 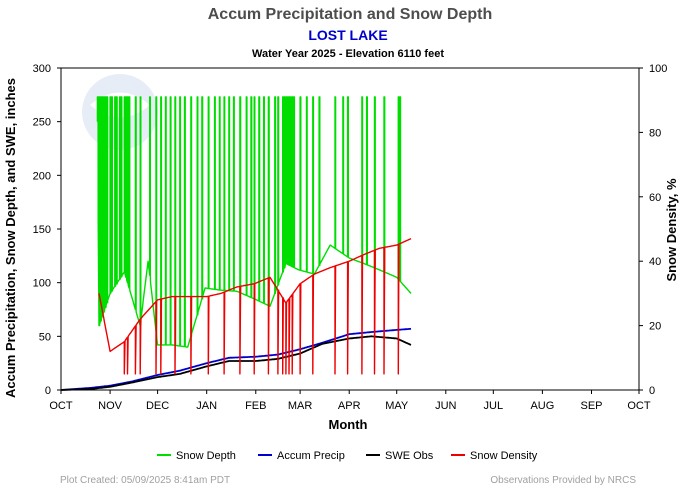 What do you see at coordinates (236, 363) in the screenshot?
I see `series-line-swe-obs` at bounding box center [236, 363].